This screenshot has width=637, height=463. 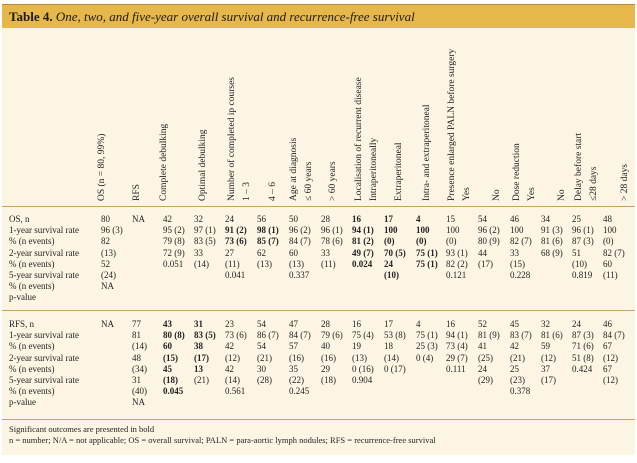 I want to click on table-cell: (22), so click(x=296, y=380).